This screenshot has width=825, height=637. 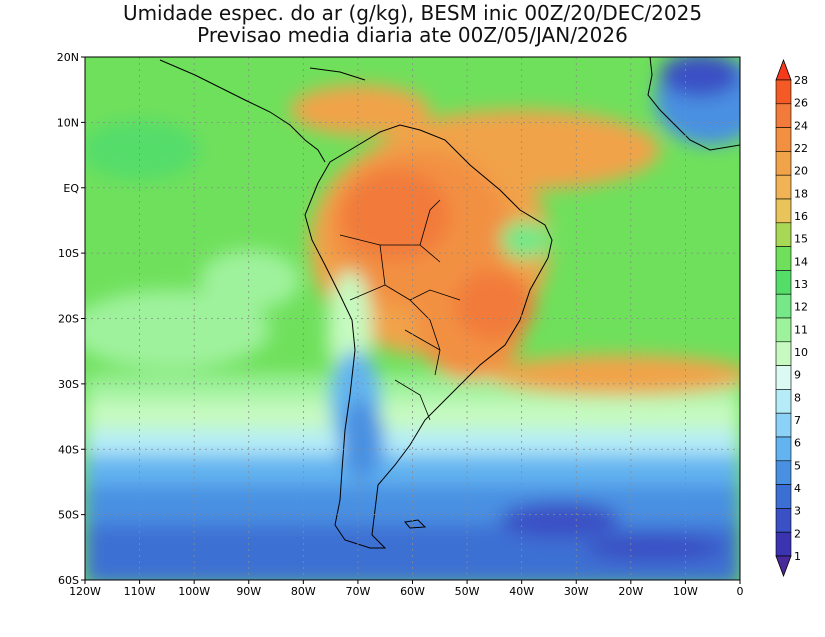 I want to click on cuba-coast, so click(x=337, y=74).